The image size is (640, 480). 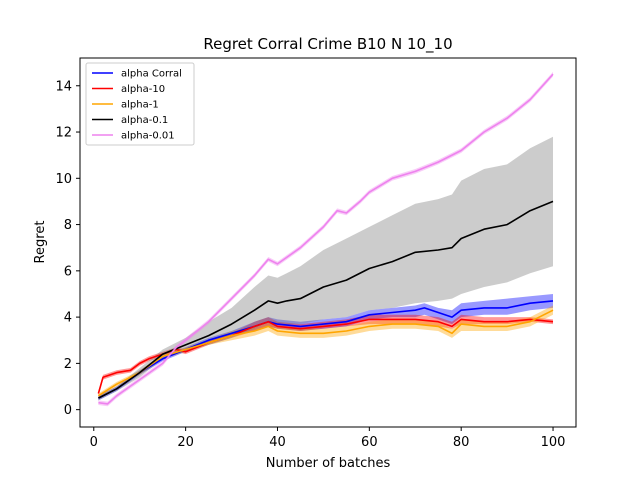 I want to click on y-axis-label: Regret, so click(x=40, y=242).